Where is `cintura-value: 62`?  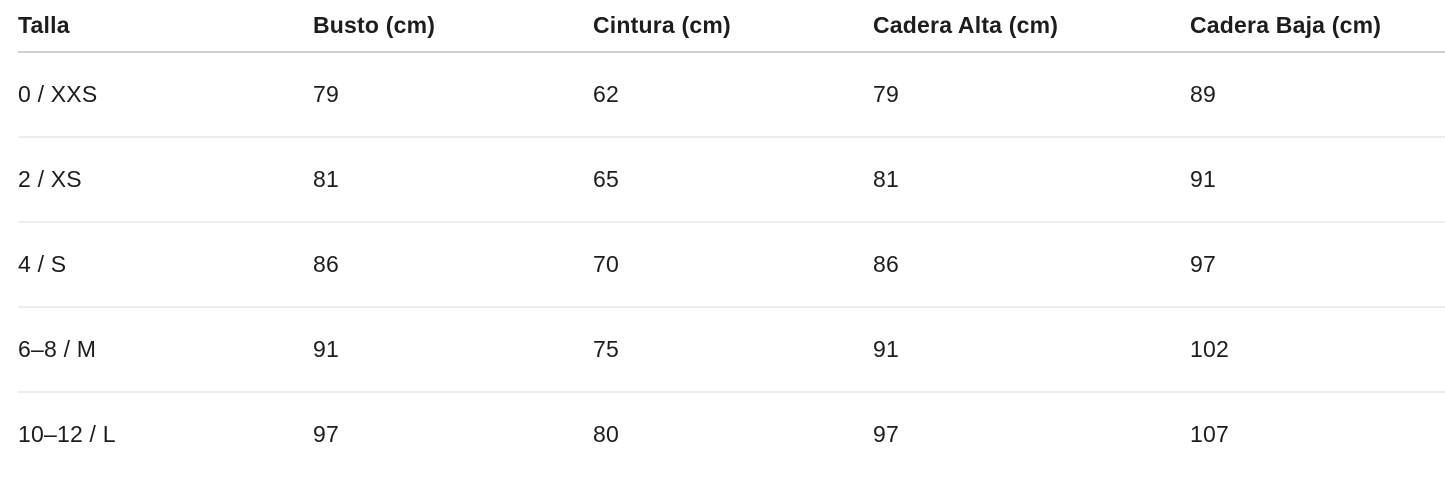 cintura-value: 62 is located at coordinates (606, 93).